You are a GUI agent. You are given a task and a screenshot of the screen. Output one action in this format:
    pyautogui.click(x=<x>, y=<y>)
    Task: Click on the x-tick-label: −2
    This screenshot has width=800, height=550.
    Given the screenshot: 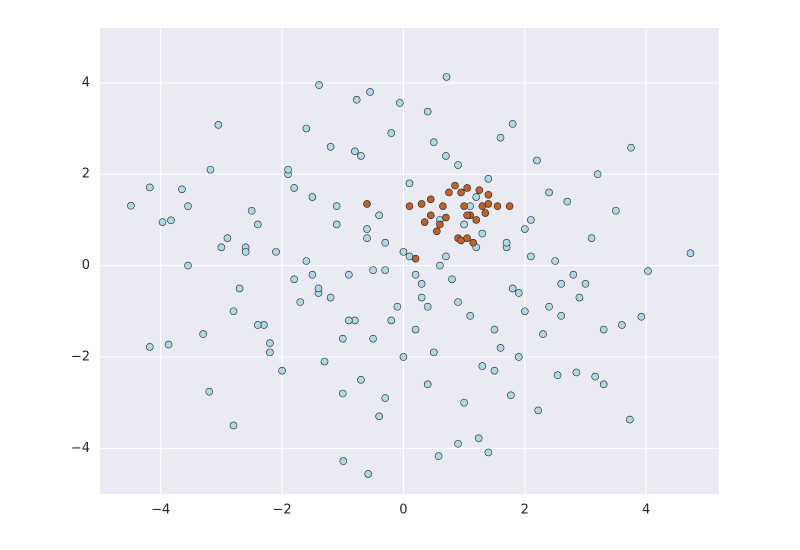 What is the action you would take?
    pyautogui.click(x=281, y=510)
    